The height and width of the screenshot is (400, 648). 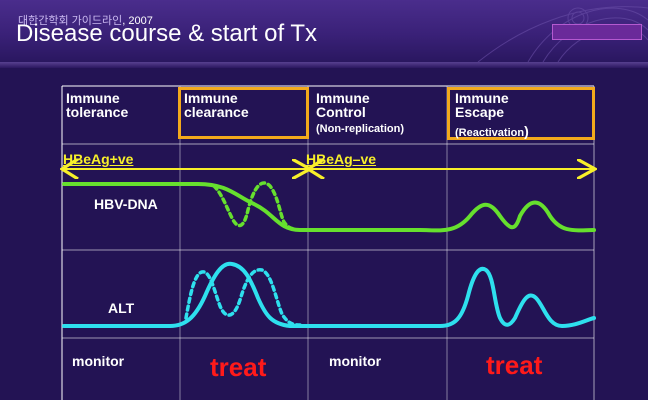 I want to click on hbv-dna-label: HBV-DNA, so click(x=126, y=204).